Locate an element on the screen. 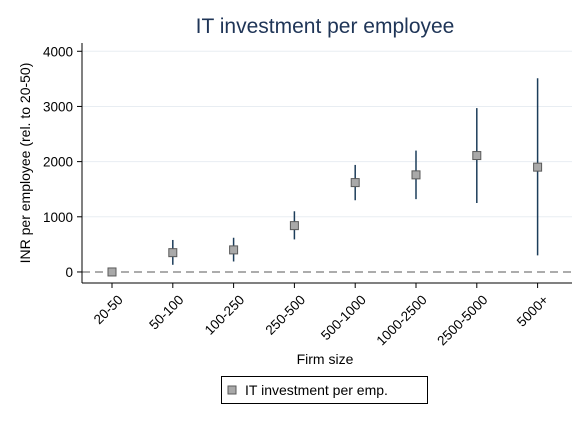  legend-label: IT investment per emp. is located at coordinates (316, 390).